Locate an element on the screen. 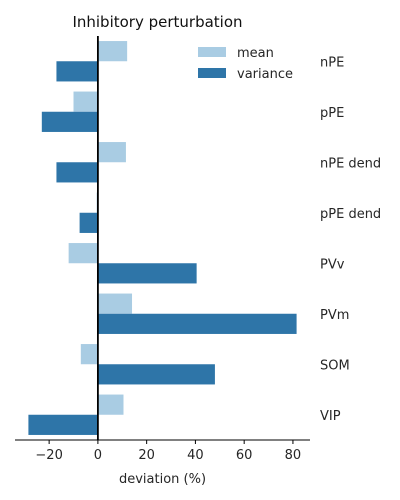 This screenshot has width=400, height=500. x-axis-label: deviation (%) is located at coordinates (162, 479).